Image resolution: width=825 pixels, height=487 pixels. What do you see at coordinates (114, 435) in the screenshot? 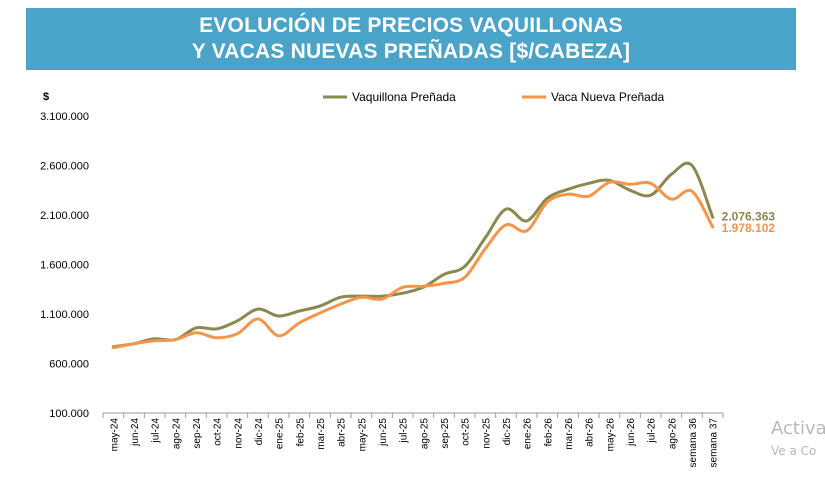
I see `x-tick-label: may-24` at bounding box center [114, 435].